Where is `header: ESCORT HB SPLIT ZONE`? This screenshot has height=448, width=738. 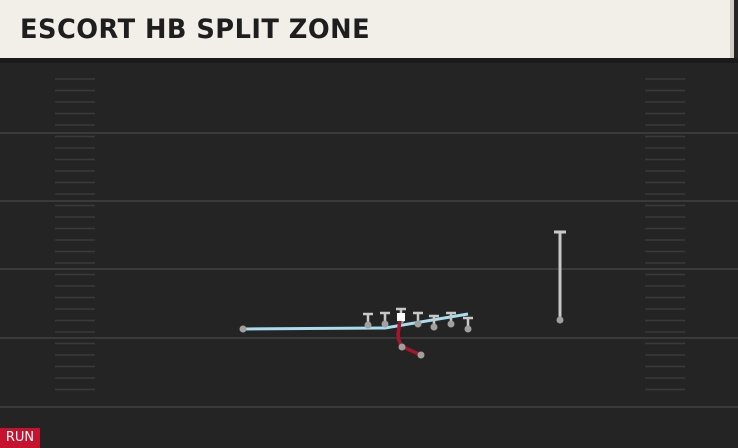
header: ESCORT HB SPLIT ZONE is located at coordinates (367, 29).